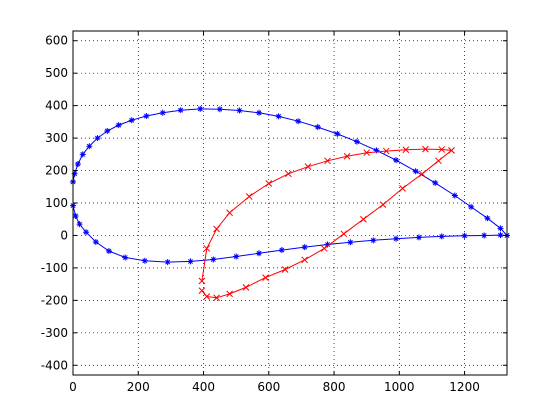 This screenshot has height=420, width=560. What do you see at coordinates (64, 235) in the screenshot?
I see `y-tick-label: 0` at bounding box center [64, 235].